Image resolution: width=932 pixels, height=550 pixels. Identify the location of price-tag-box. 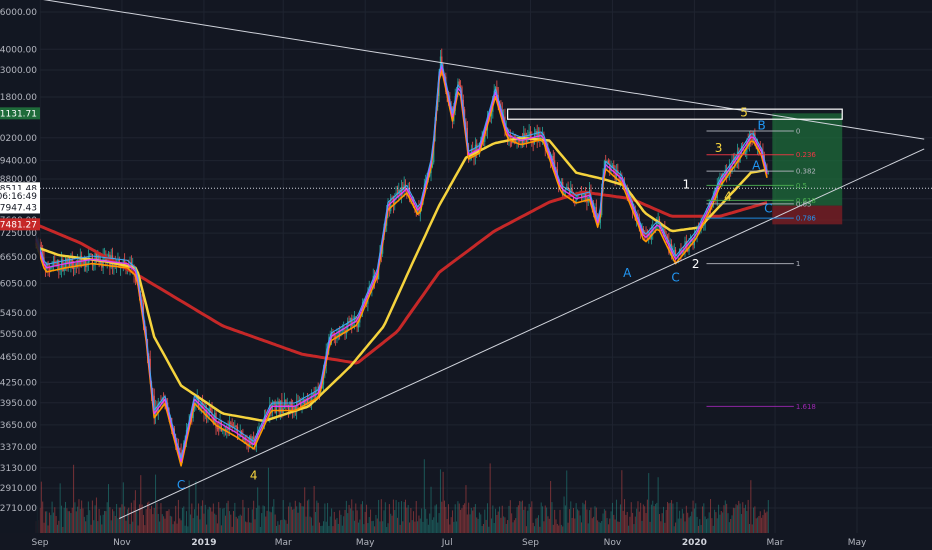
(20, 196).